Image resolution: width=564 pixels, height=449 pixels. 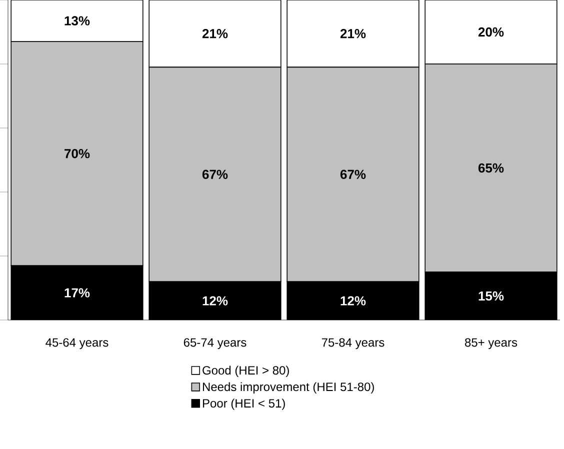 I want to click on data-label: 17%, so click(x=77, y=293).